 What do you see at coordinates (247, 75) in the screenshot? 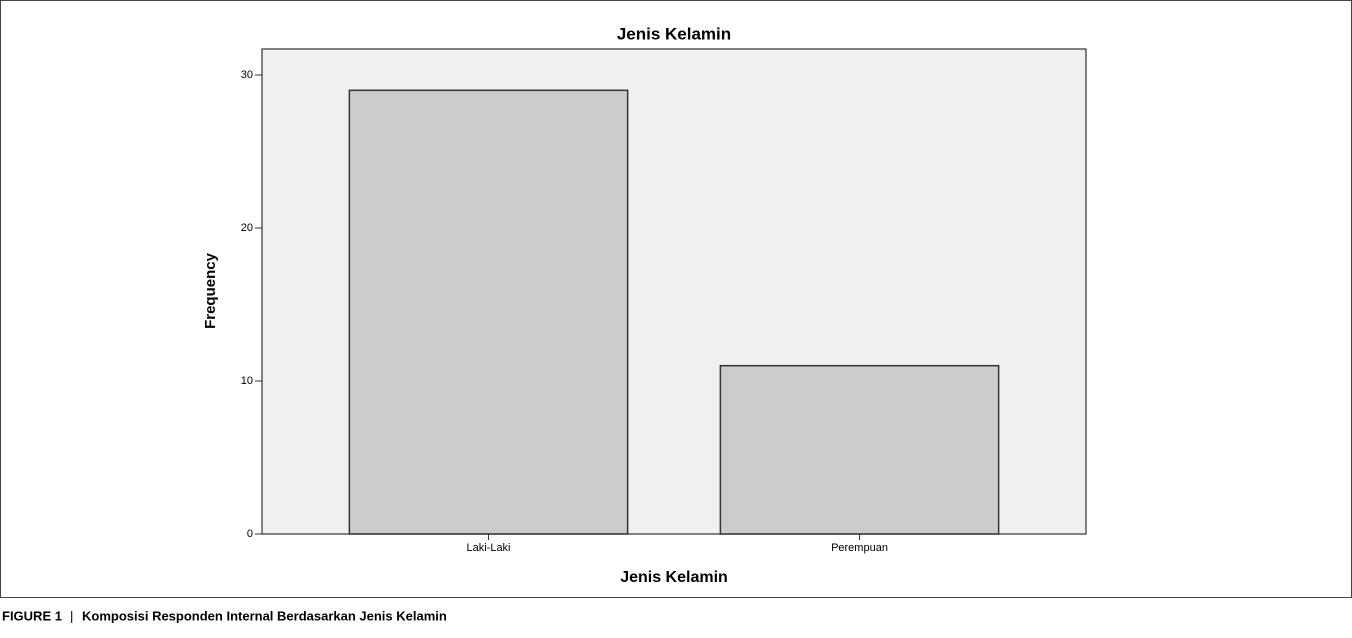
I see `y-tick-label: 30` at bounding box center [247, 75].